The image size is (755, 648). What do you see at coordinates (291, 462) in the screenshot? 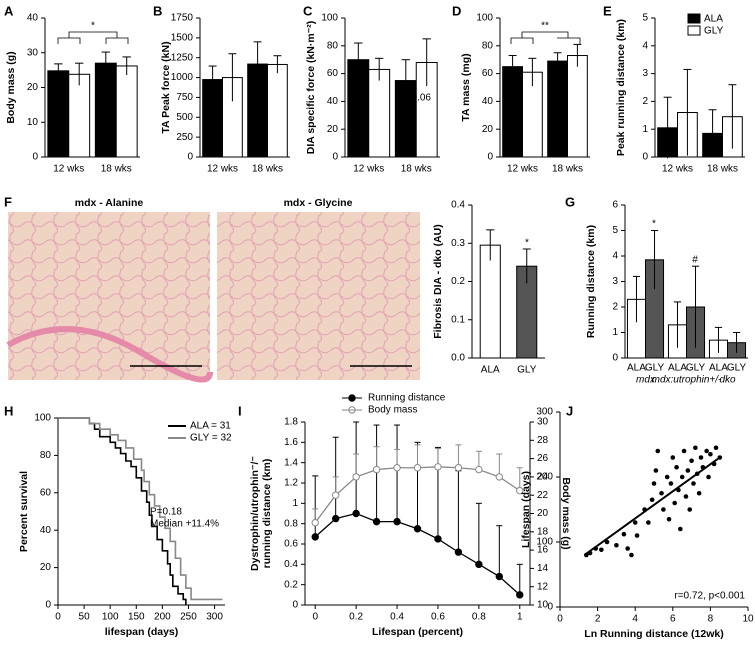
I see `y-tick-label: 1.4` at bounding box center [291, 462].